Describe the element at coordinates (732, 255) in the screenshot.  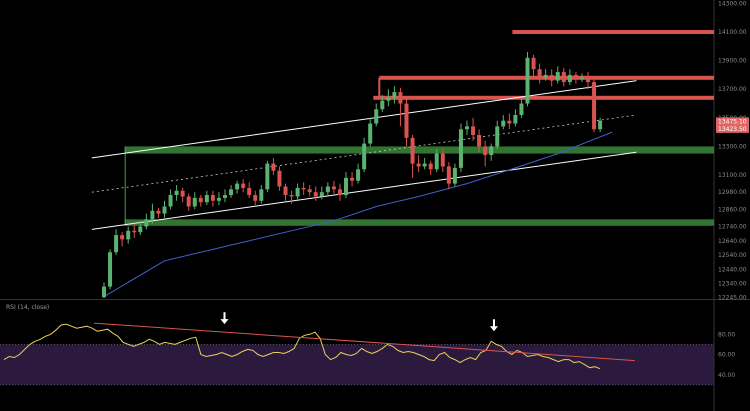
I see `price-tick-label: 12540.00` at that location.